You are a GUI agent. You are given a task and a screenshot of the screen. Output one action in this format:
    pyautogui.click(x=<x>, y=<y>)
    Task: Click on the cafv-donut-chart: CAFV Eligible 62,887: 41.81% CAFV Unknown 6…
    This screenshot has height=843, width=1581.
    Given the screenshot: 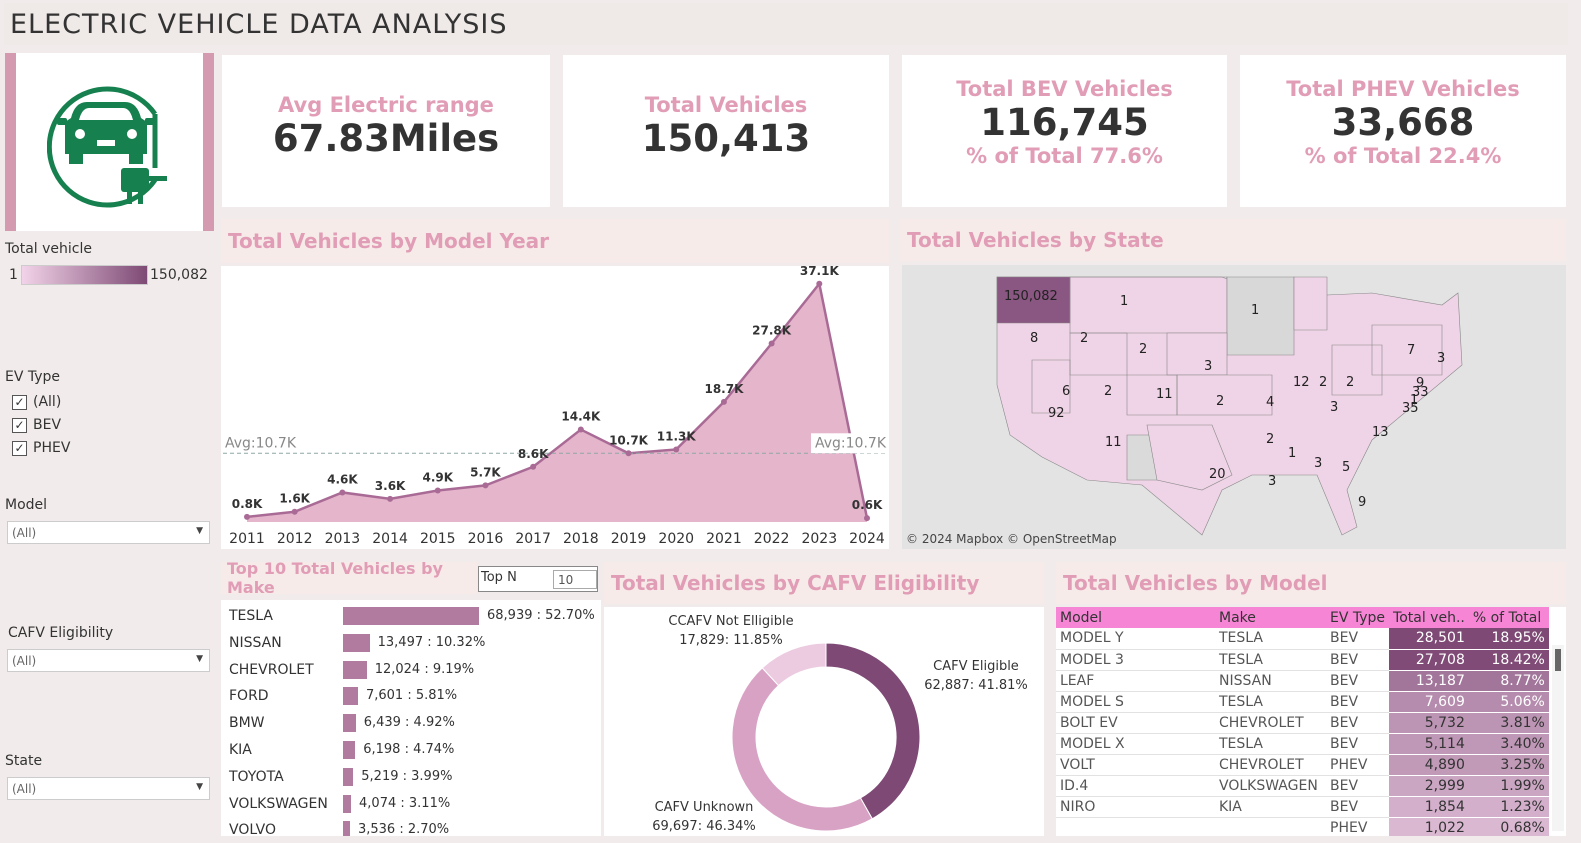 What is the action you would take?
    pyautogui.click(x=824, y=721)
    